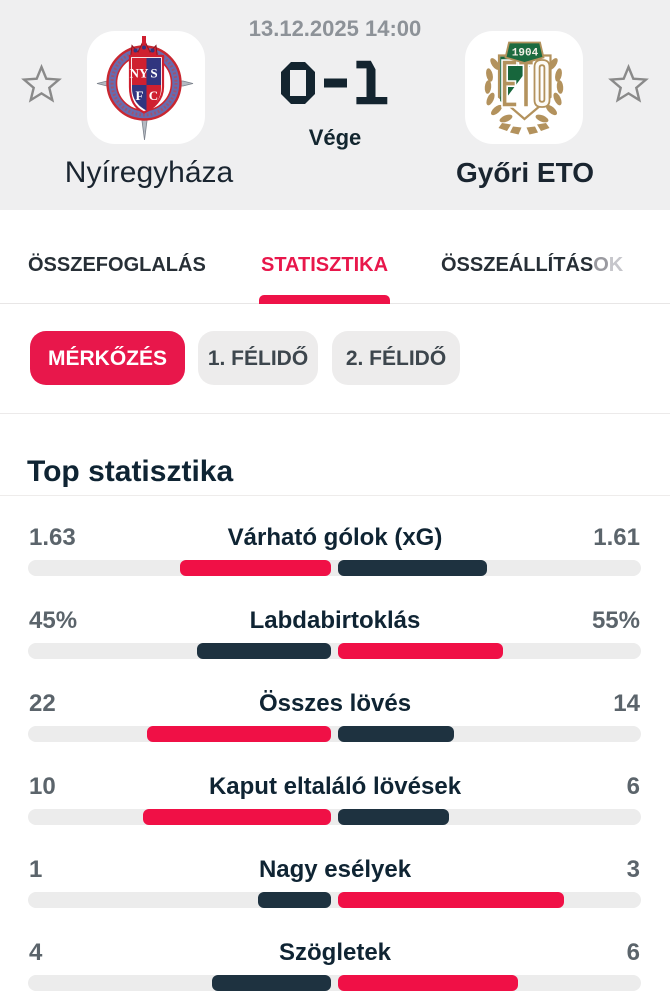 The height and width of the screenshot is (1000, 670). Describe the element at coordinates (139, 73) in the screenshot. I see `svg-text: NY` at that location.